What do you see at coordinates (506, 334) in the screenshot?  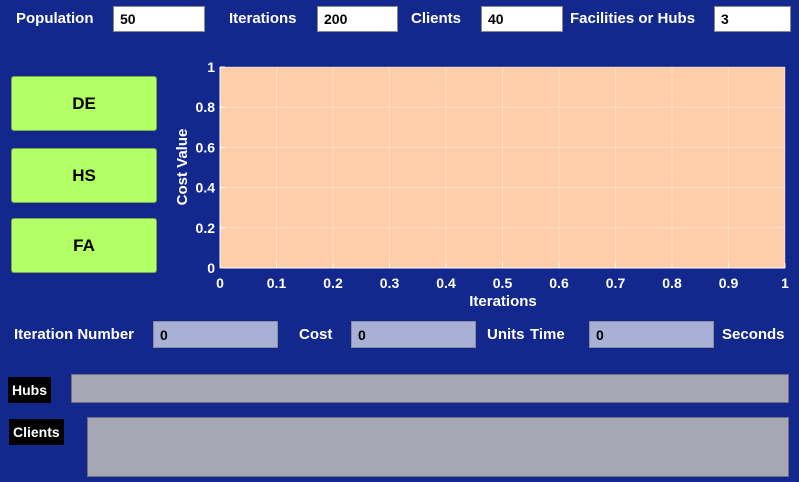 I see `units-label: Units` at bounding box center [506, 334].